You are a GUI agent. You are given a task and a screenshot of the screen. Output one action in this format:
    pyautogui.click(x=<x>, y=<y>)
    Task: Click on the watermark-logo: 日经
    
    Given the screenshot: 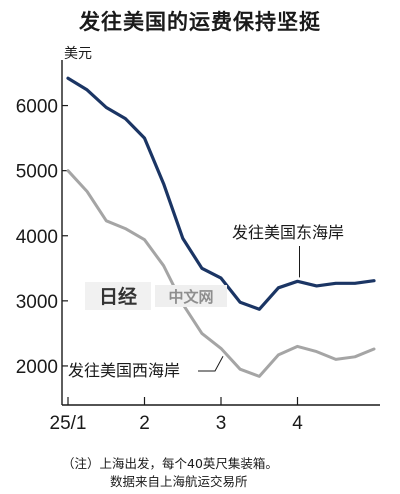 What is the action you would take?
    pyautogui.click(x=118, y=296)
    